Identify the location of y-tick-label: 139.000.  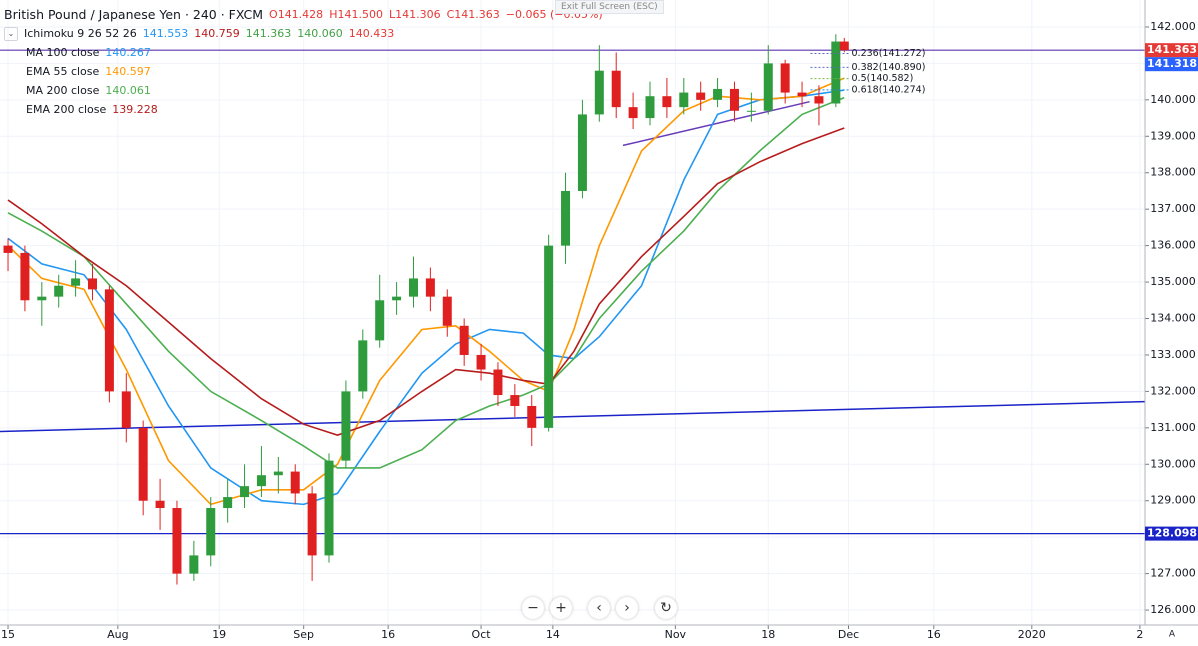
(1173, 135).